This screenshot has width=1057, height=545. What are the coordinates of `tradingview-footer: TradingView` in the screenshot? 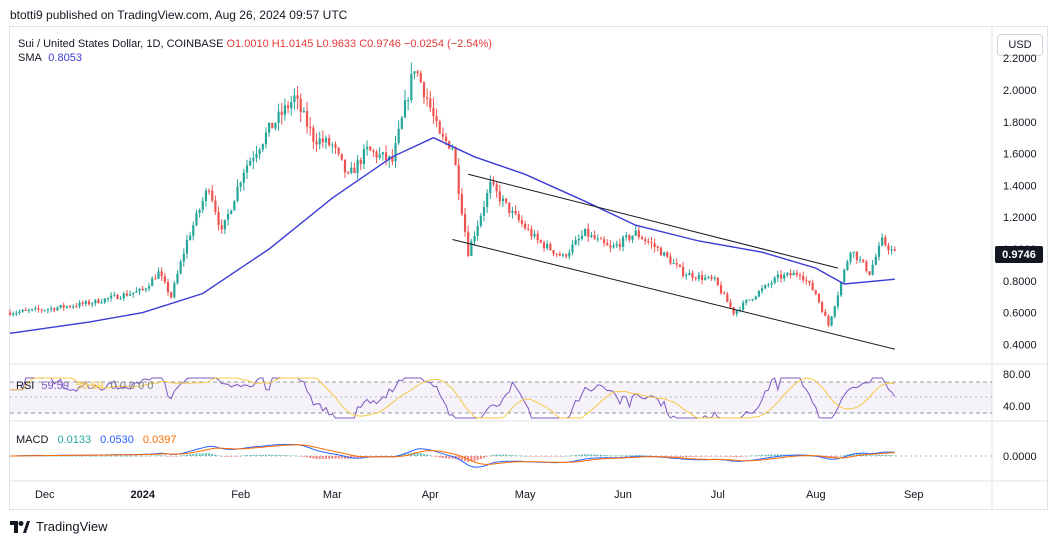 It's located at (59, 526).